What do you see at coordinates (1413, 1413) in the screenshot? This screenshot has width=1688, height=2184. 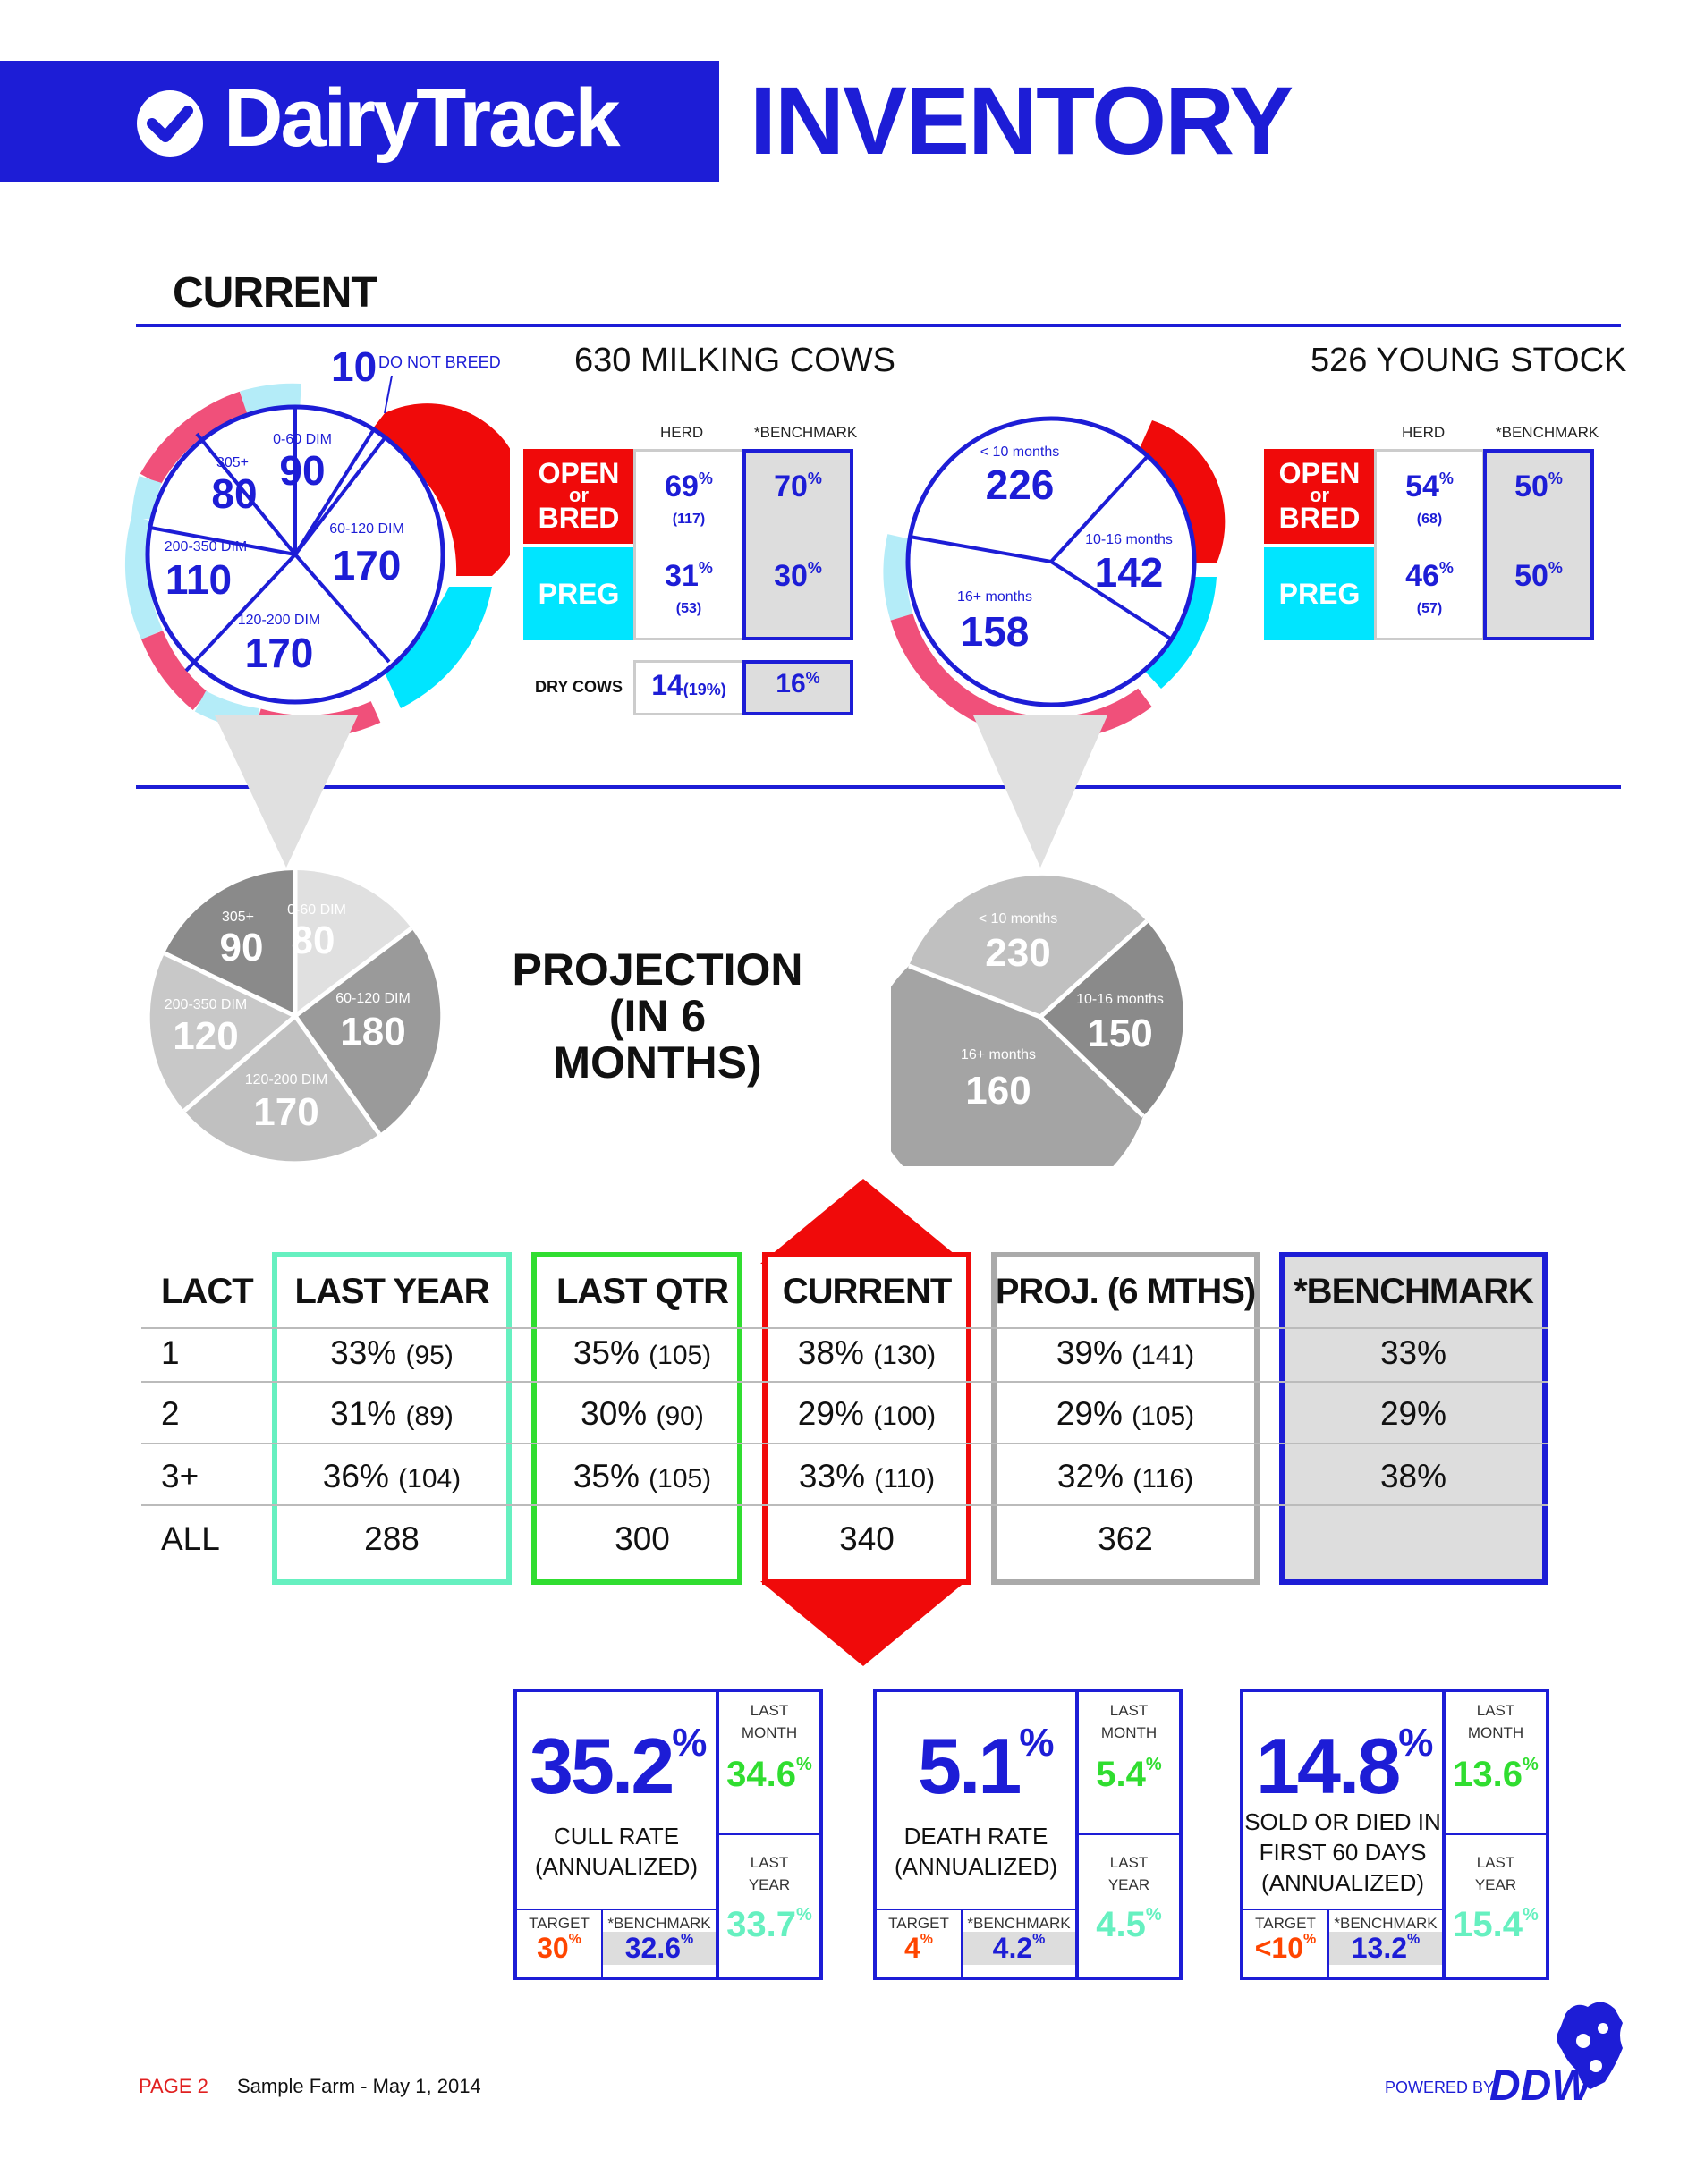 I see `table-cell: 29%` at bounding box center [1413, 1413].